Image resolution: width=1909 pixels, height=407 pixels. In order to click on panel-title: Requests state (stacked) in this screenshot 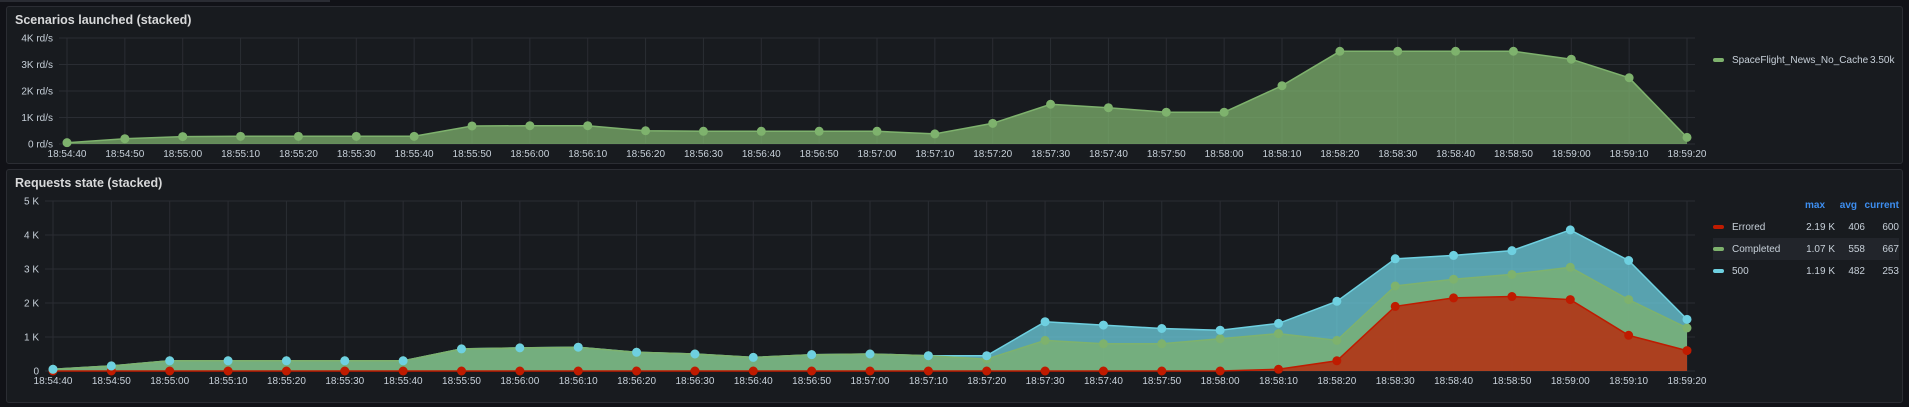, I will do `click(89, 183)`.